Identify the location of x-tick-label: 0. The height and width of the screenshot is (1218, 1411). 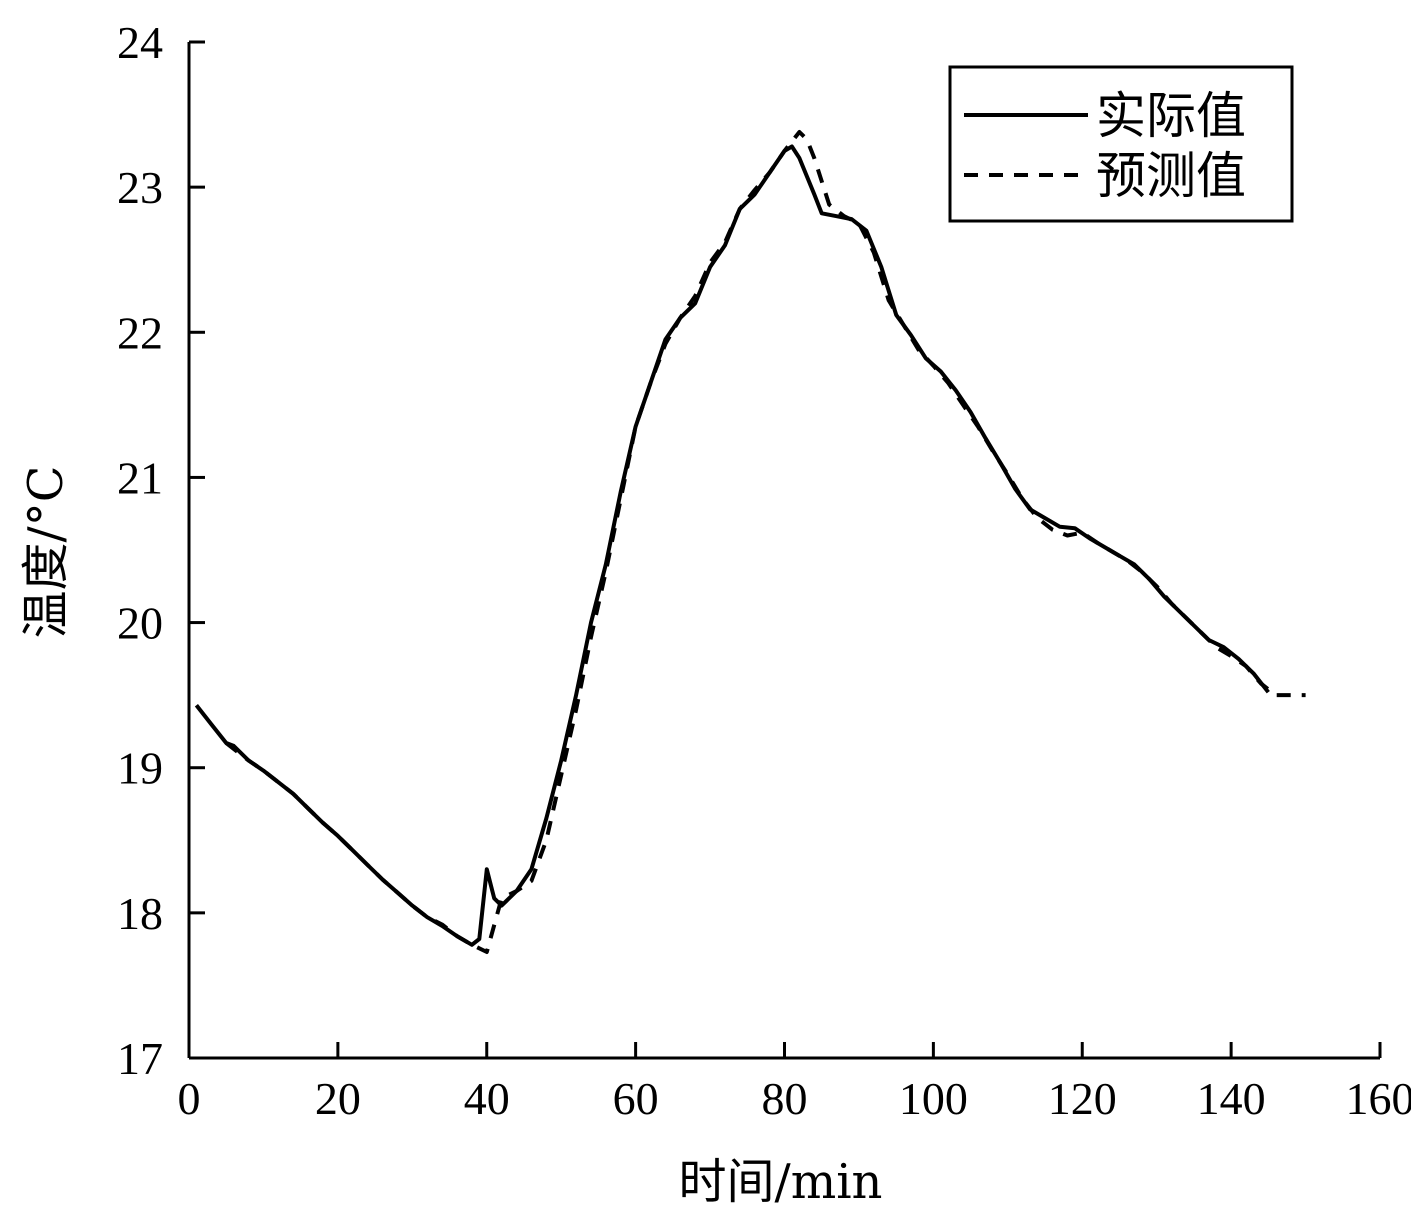
(189, 1098).